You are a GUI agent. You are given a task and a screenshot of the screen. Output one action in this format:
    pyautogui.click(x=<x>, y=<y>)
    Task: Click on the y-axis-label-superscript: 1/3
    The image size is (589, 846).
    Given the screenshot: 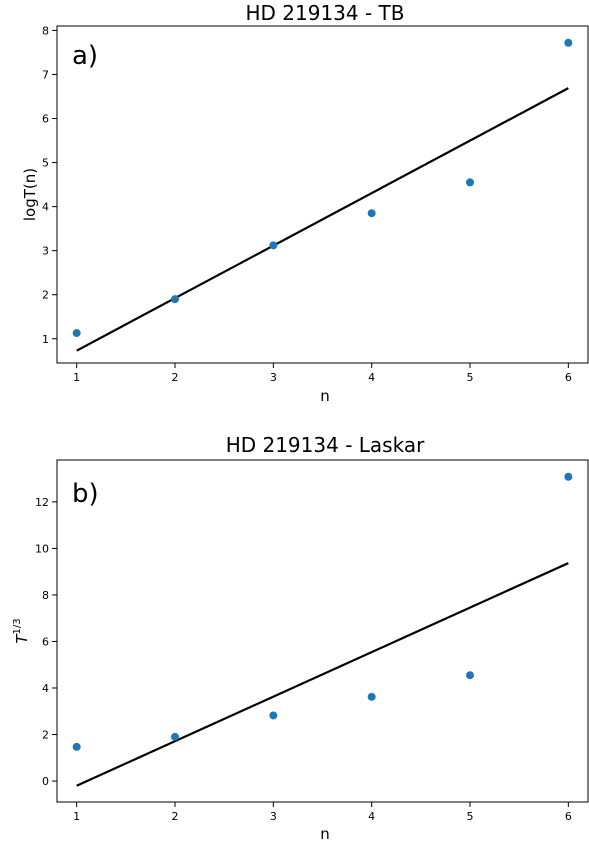 What is the action you would take?
    pyautogui.click(x=17, y=626)
    